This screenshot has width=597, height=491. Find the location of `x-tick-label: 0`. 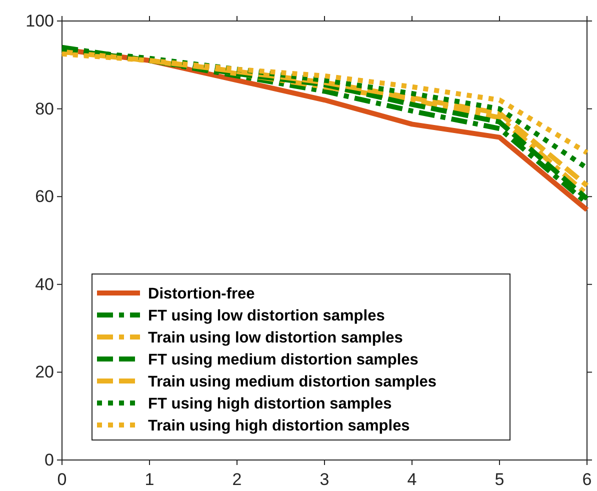

x-tick-label: 0 is located at coordinates (62, 479).